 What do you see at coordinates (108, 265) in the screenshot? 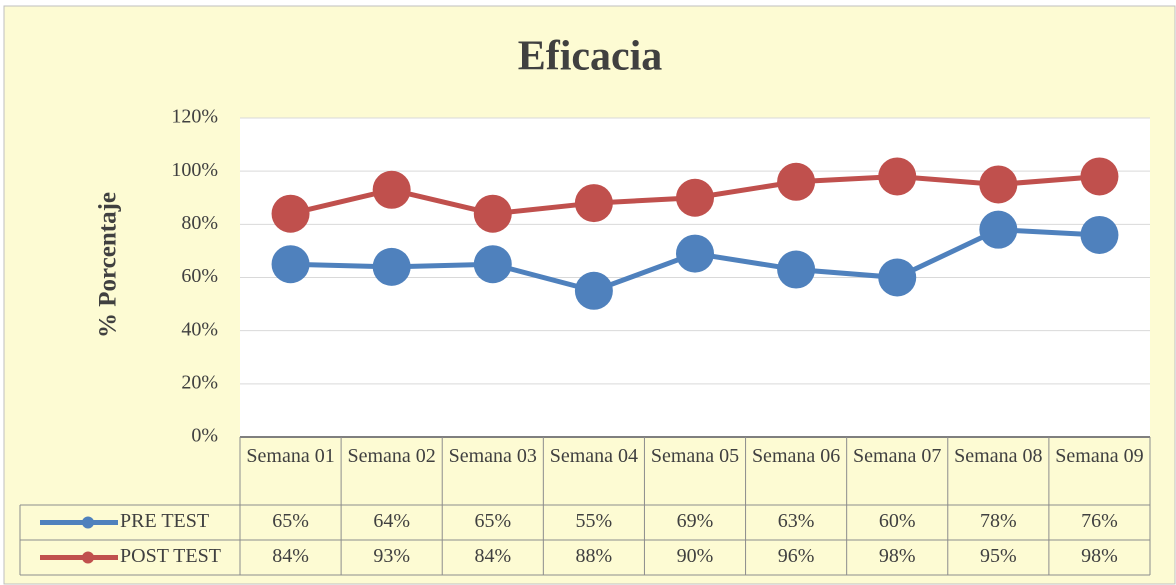
I see `y-axis-label: % Porcentaje` at bounding box center [108, 265].